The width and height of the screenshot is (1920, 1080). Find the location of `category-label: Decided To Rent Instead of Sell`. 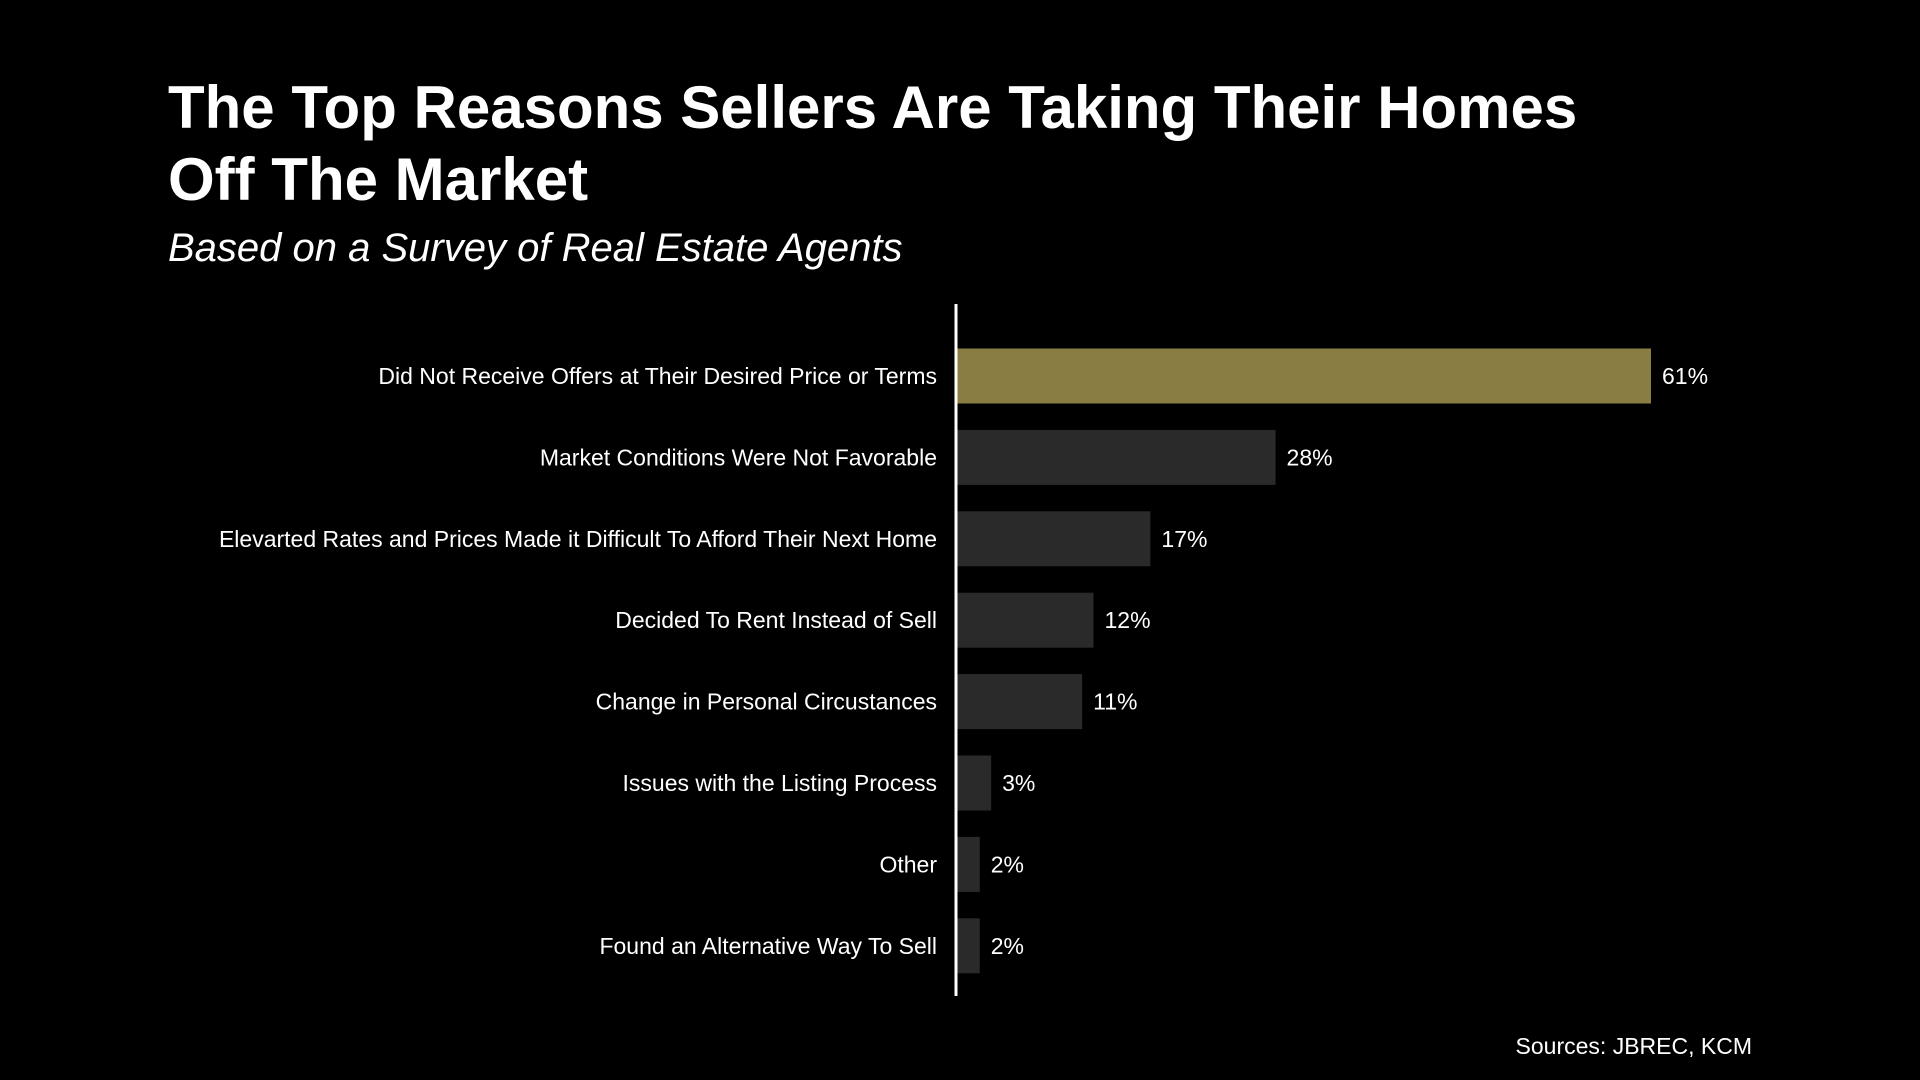

category-label: Decided To Rent Instead of Sell is located at coordinates (776, 620).